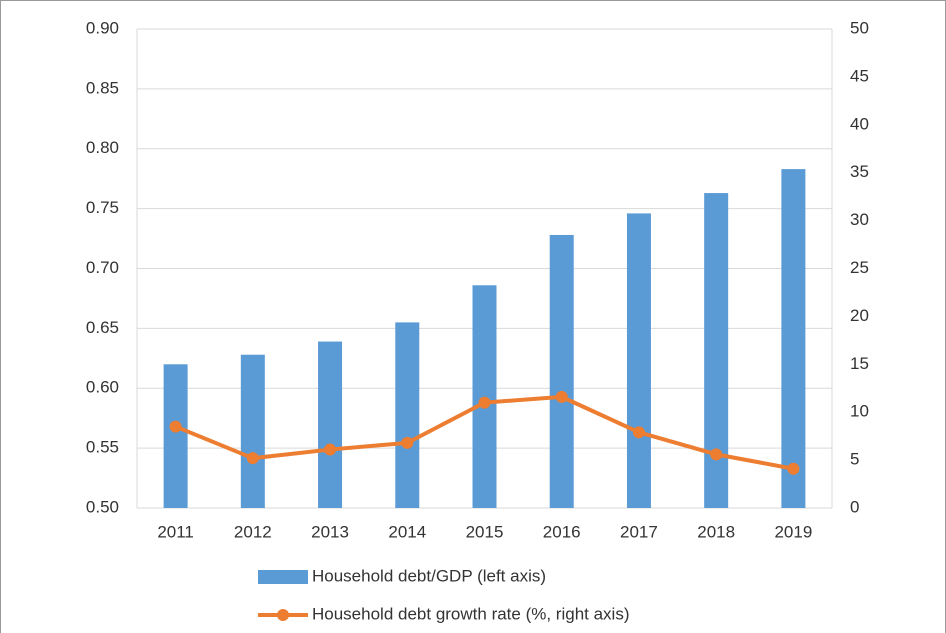 The image size is (946, 633). What do you see at coordinates (330, 531) in the screenshot?
I see `x-tick-label: 2013` at bounding box center [330, 531].